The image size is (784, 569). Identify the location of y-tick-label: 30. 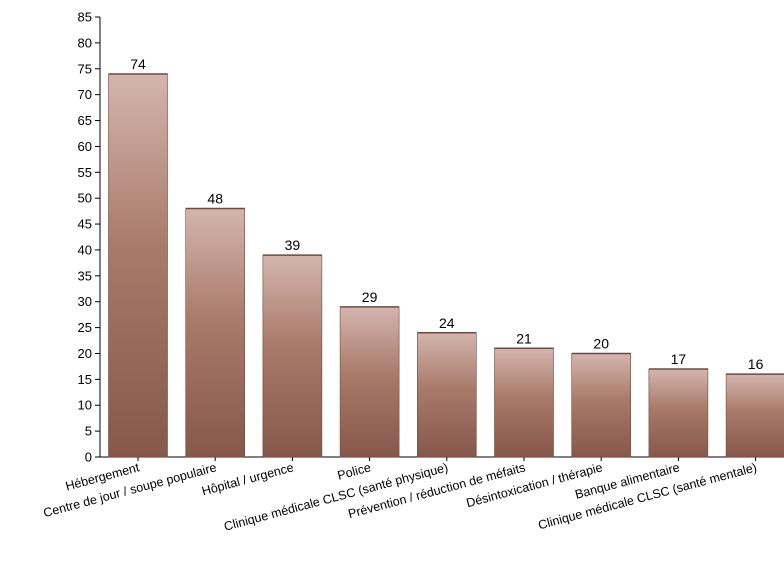
(85, 301).